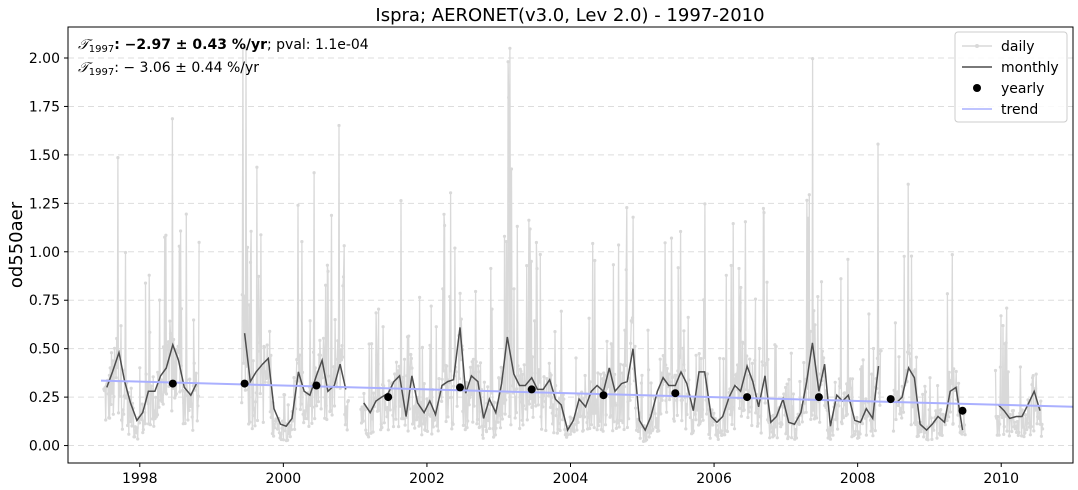  What do you see at coordinates (1019, 110) in the screenshot?
I see `legend-label-trend: trend` at bounding box center [1019, 110].